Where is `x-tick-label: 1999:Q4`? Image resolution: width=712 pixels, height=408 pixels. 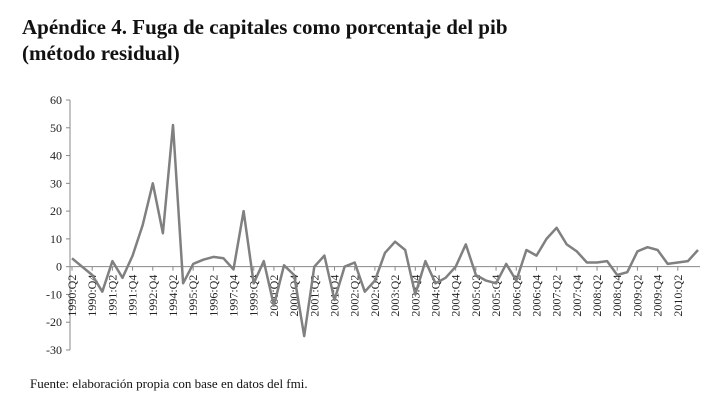 x-tick-label: 1999:Q4 is located at coordinates (254, 296).